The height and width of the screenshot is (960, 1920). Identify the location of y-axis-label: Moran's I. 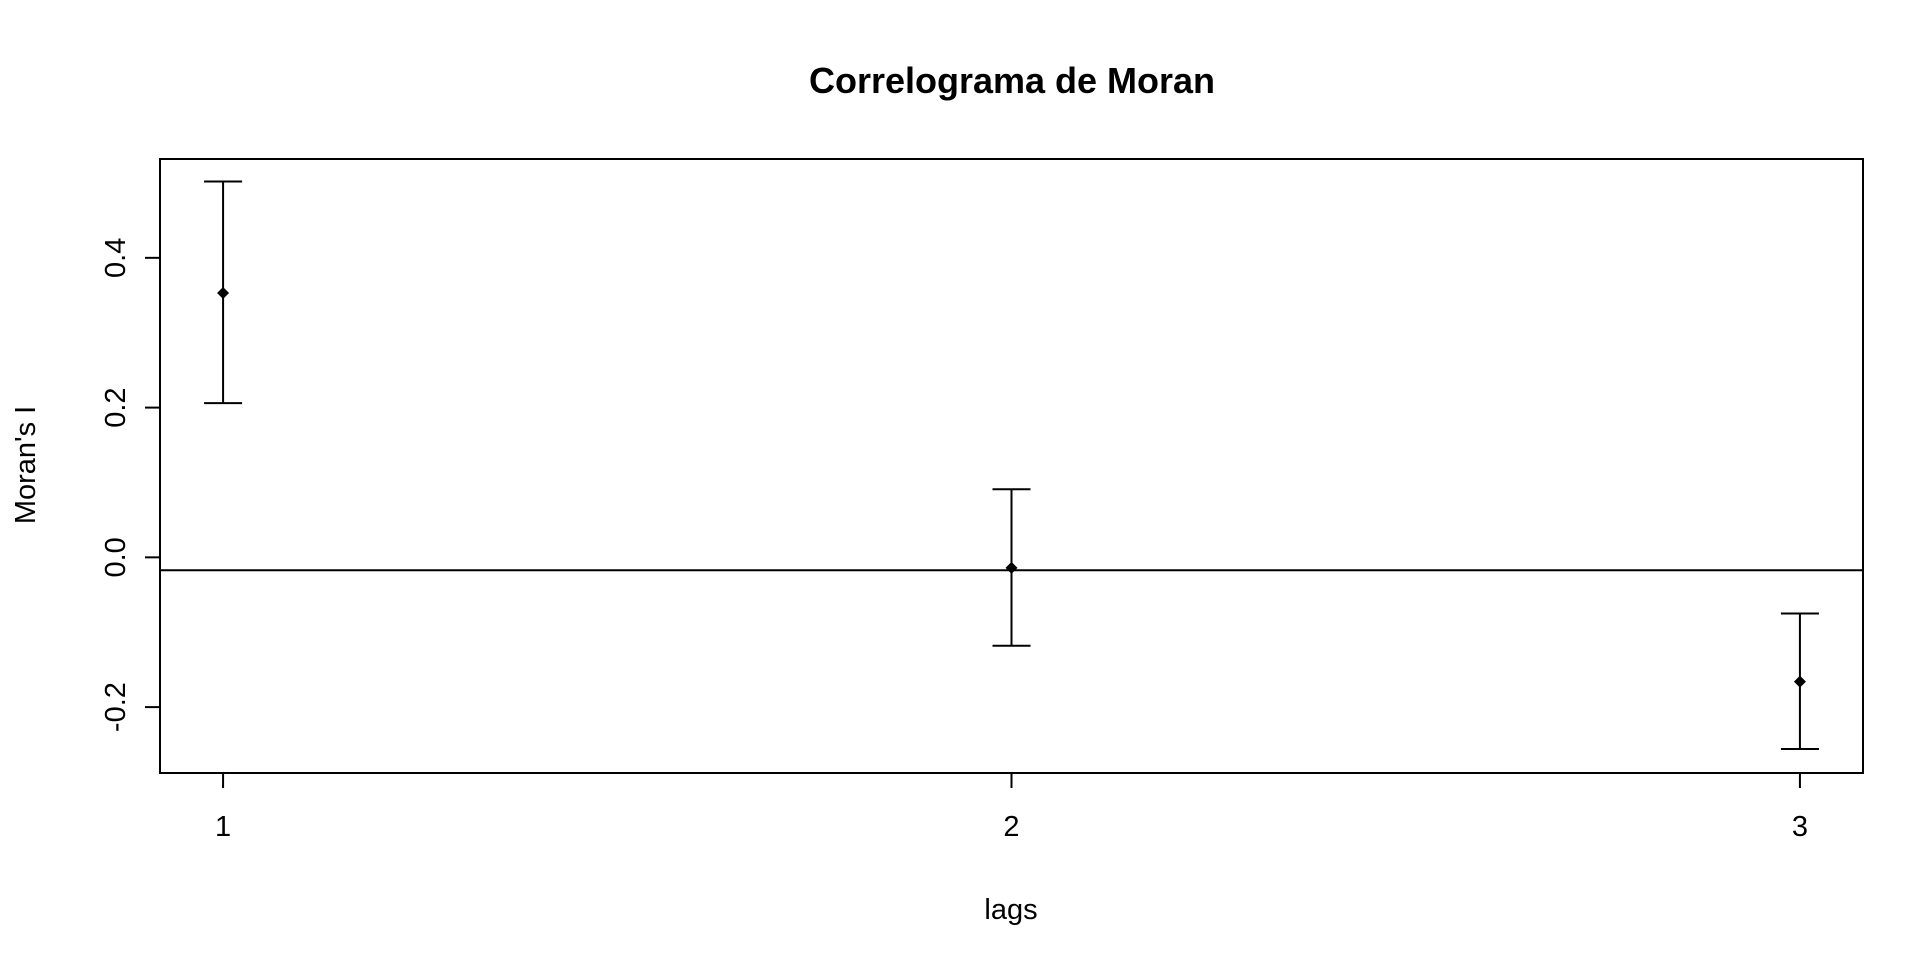
(26, 465).